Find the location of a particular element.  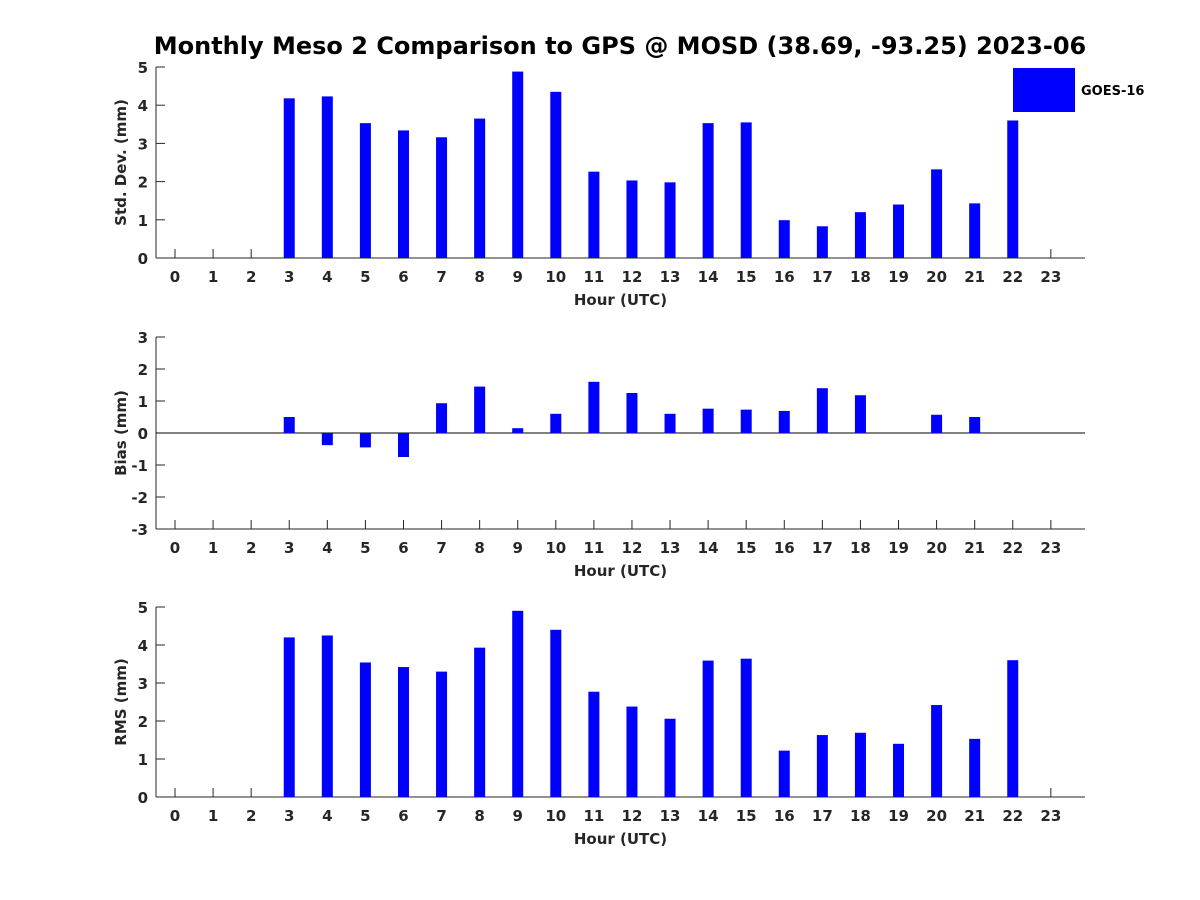

legend: GOES-16 is located at coordinates (1078, 90).